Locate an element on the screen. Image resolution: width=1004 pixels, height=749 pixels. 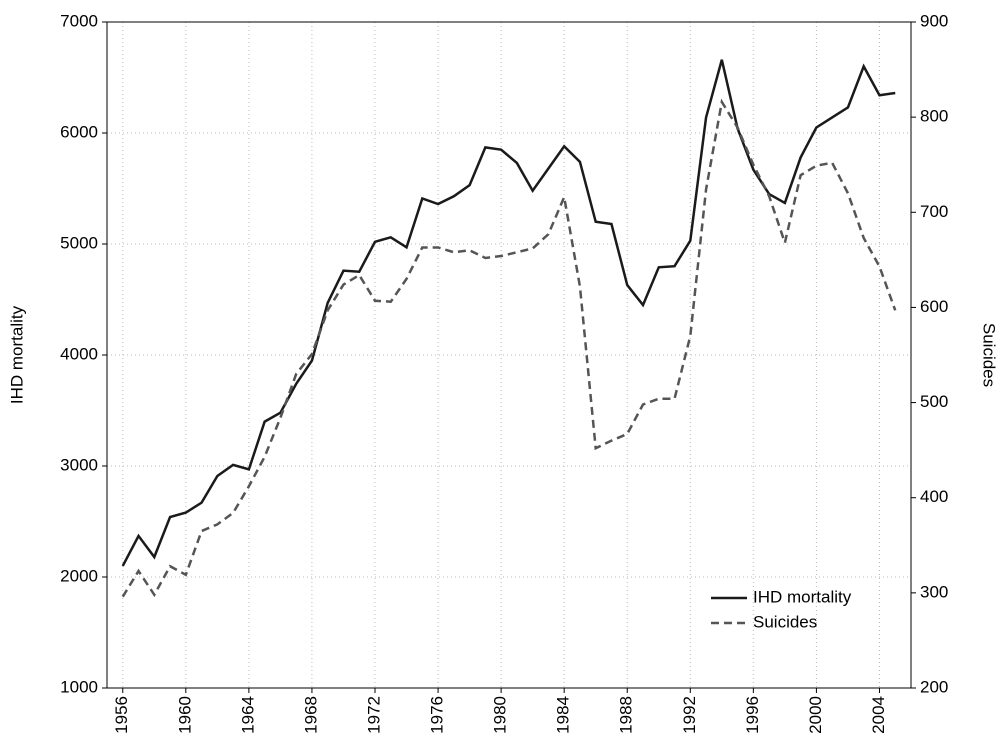
y2-axis-label: Suicides is located at coordinates (989, 355).